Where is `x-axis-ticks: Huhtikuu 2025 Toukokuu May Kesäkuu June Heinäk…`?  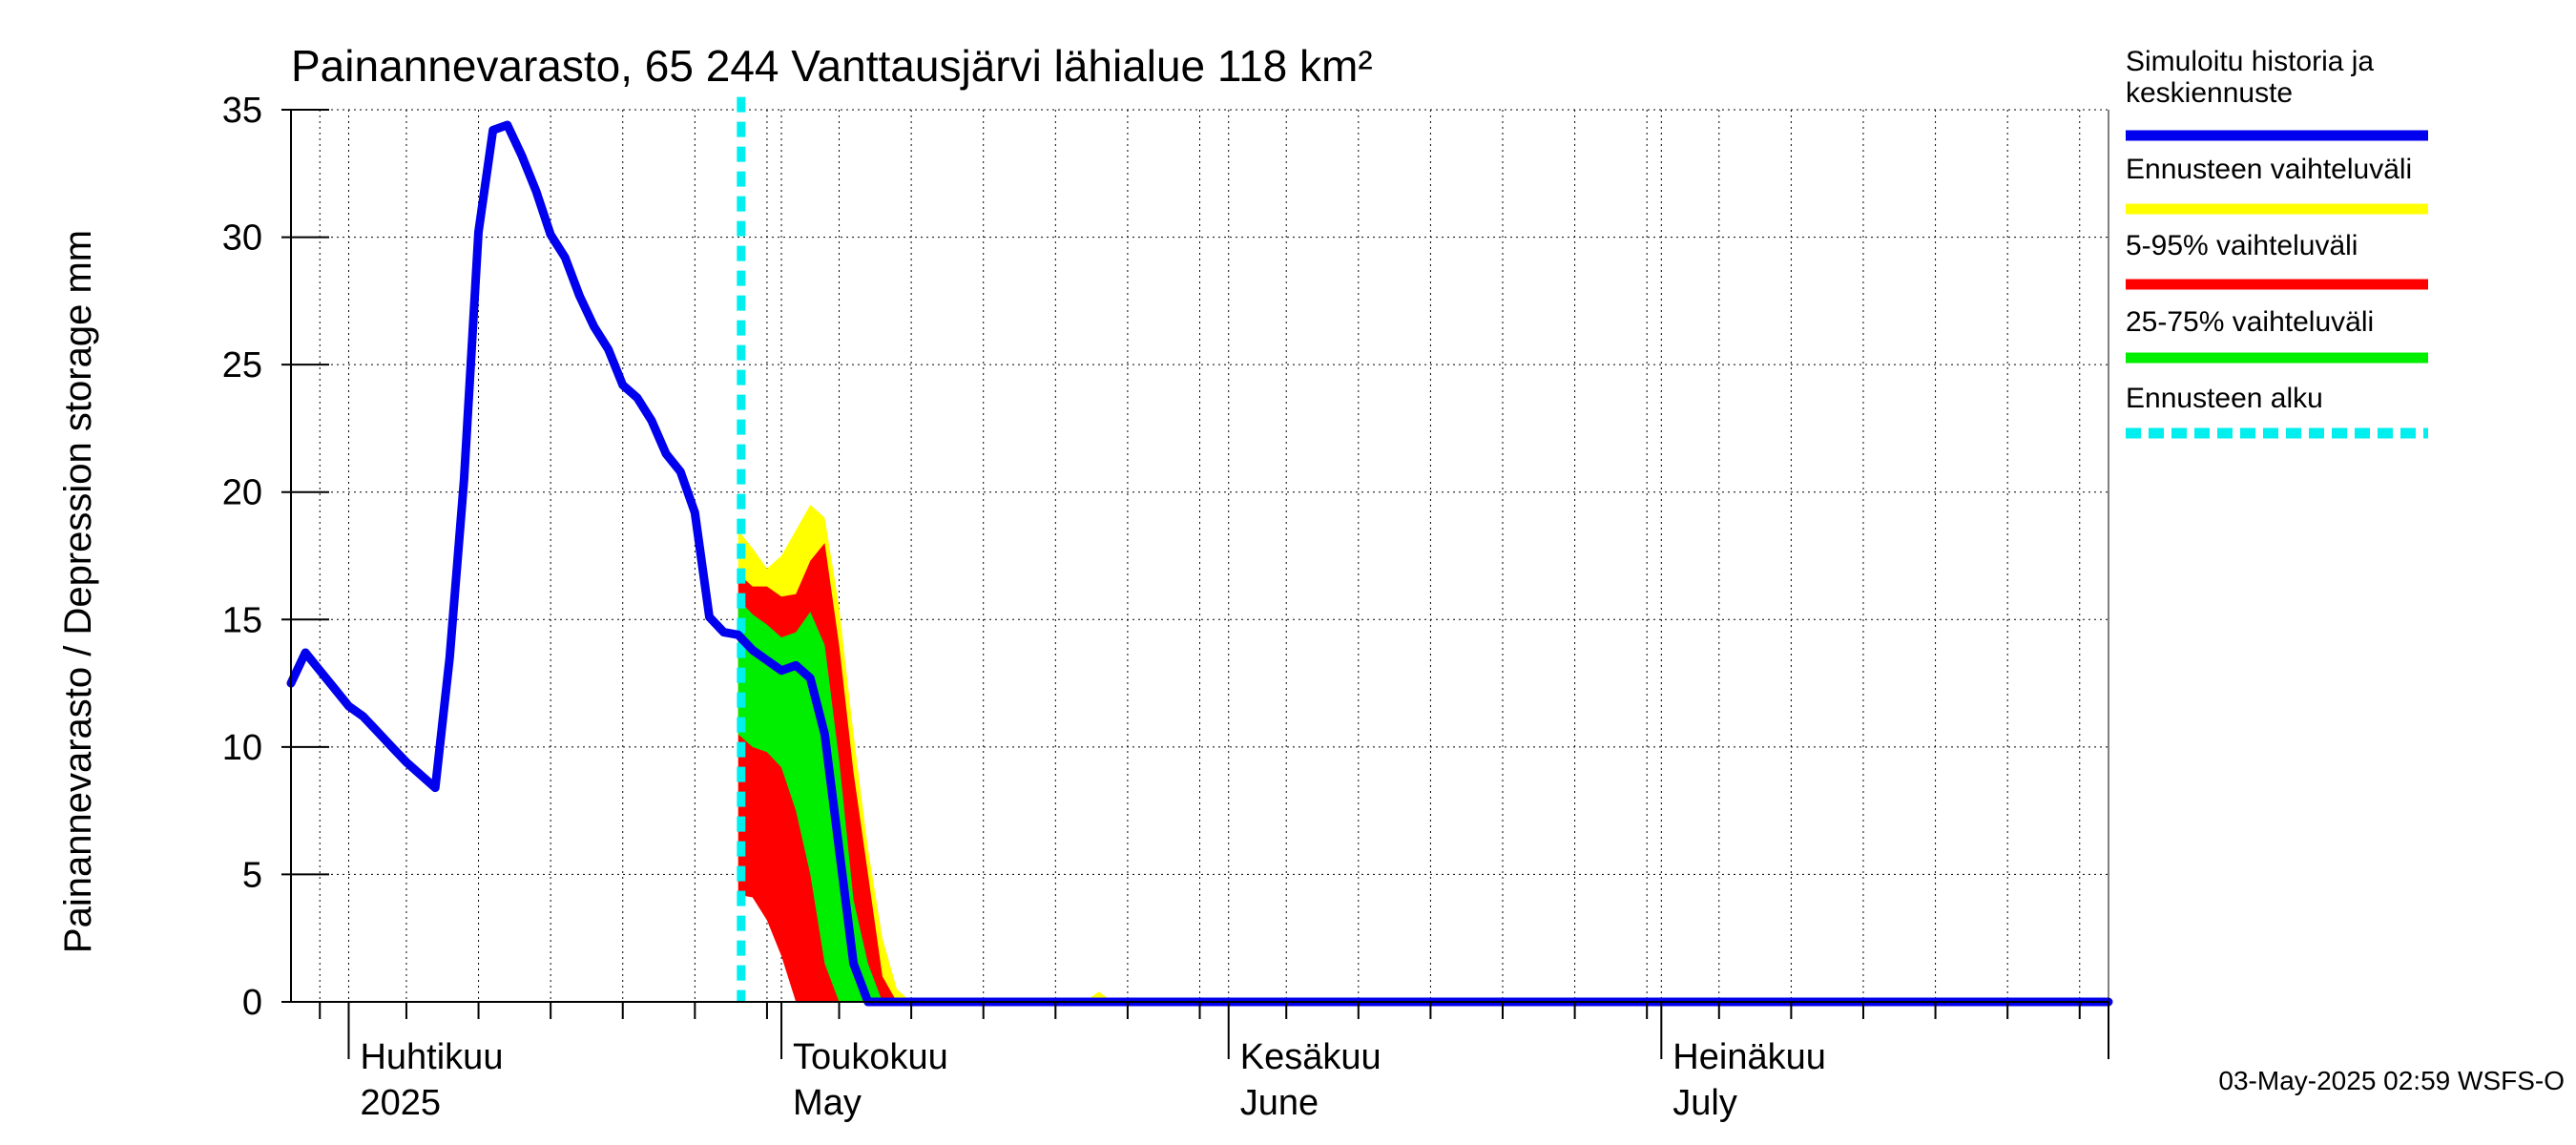 x-axis-ticks: Huhtikuu 2025 Toukokuu May Kesäkuu June Heinäk… is located at coordinates (1214, 1062).